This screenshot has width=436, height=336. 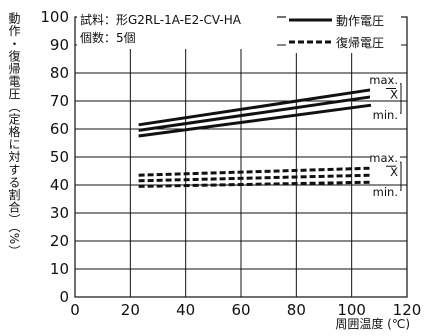 I want to click on x-tick-label-60: 60, so click(x=240, y=310).